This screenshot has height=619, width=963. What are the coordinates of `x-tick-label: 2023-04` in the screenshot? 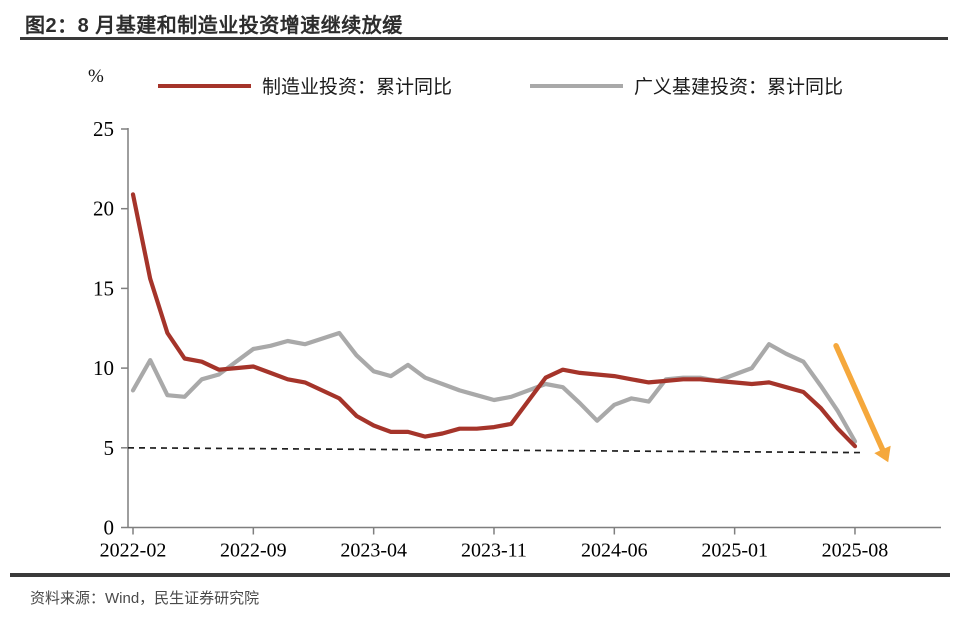 It's located at (373, 551).